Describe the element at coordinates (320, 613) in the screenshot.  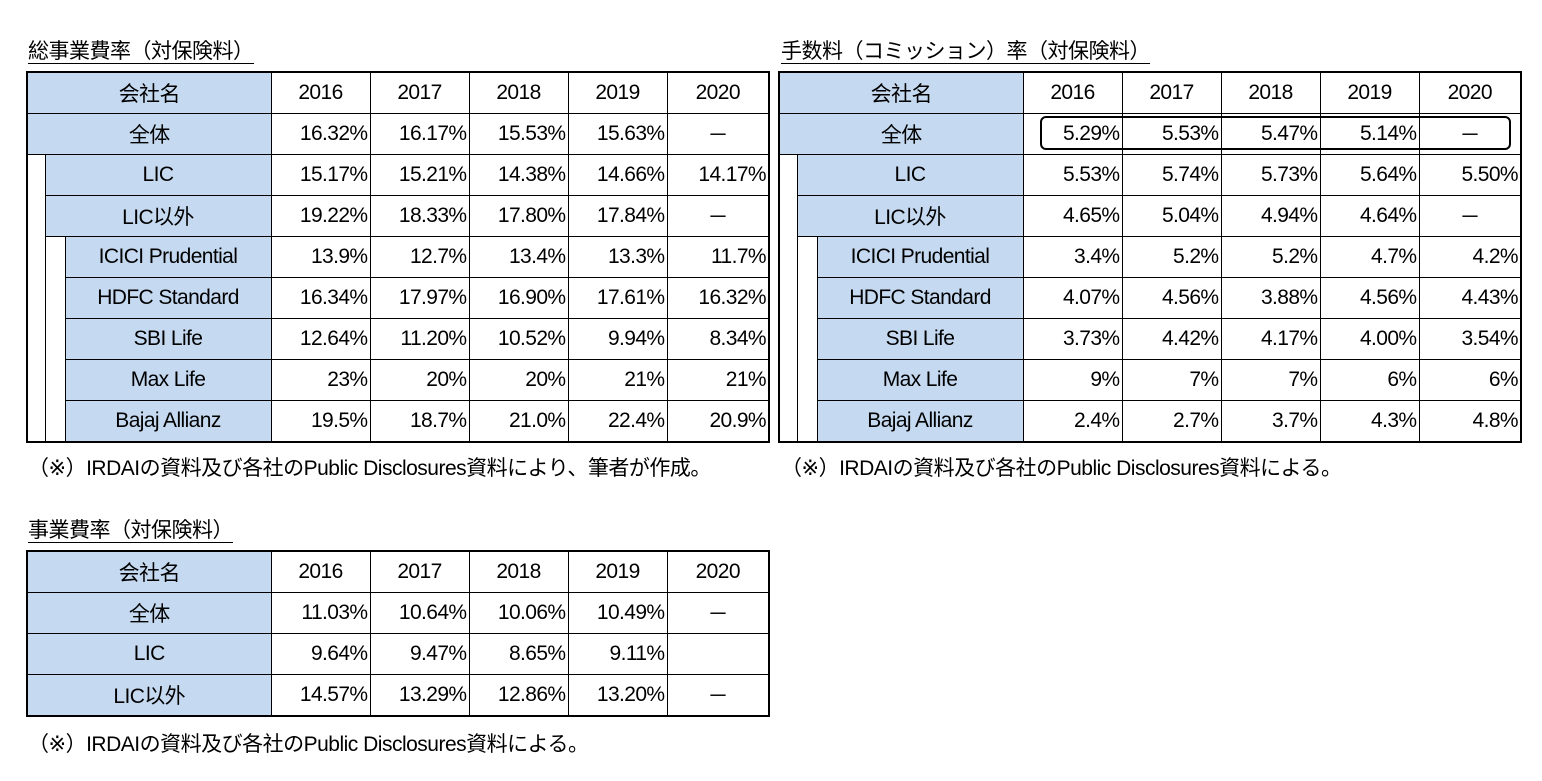
I see `value-cell: 11.03%` at that location.